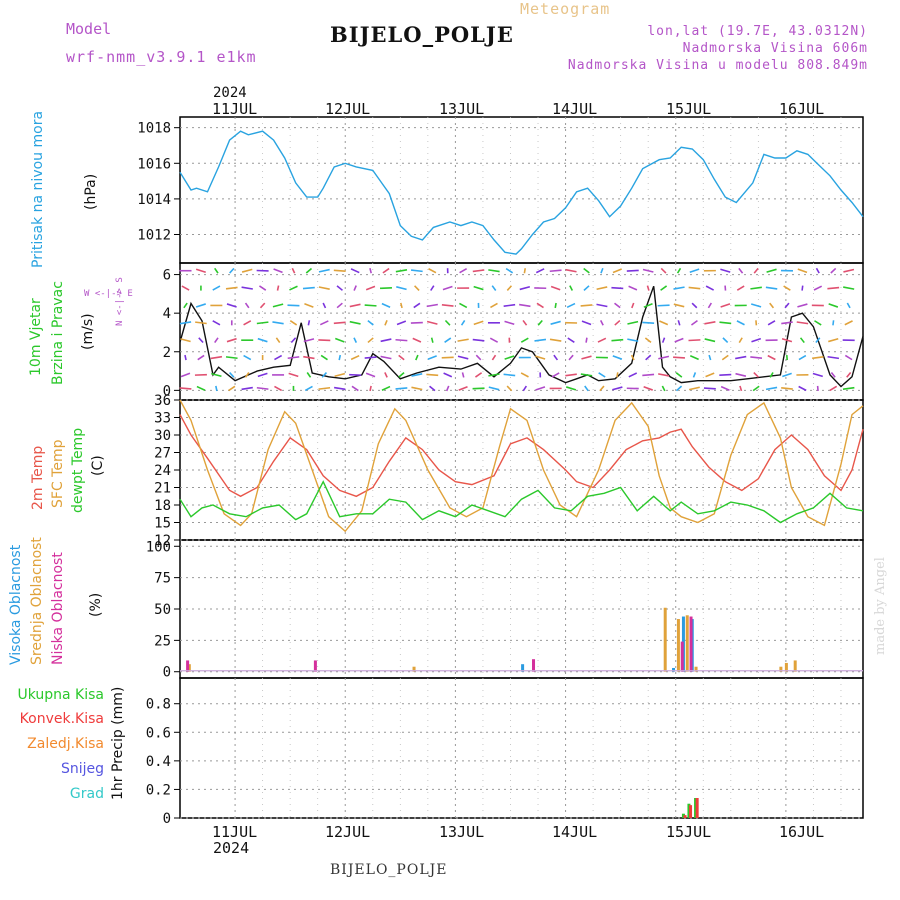 This screenshot has height=900, width=900. I want to click on temp-unit: (C), so click(98, 465).